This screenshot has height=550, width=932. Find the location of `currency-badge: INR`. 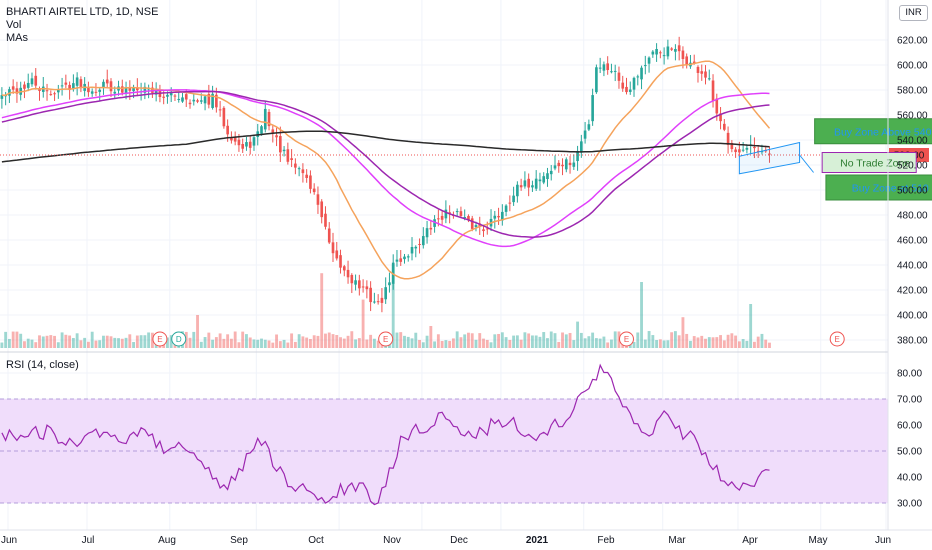

currency-badge: INR is located at coordinates (913, 13).